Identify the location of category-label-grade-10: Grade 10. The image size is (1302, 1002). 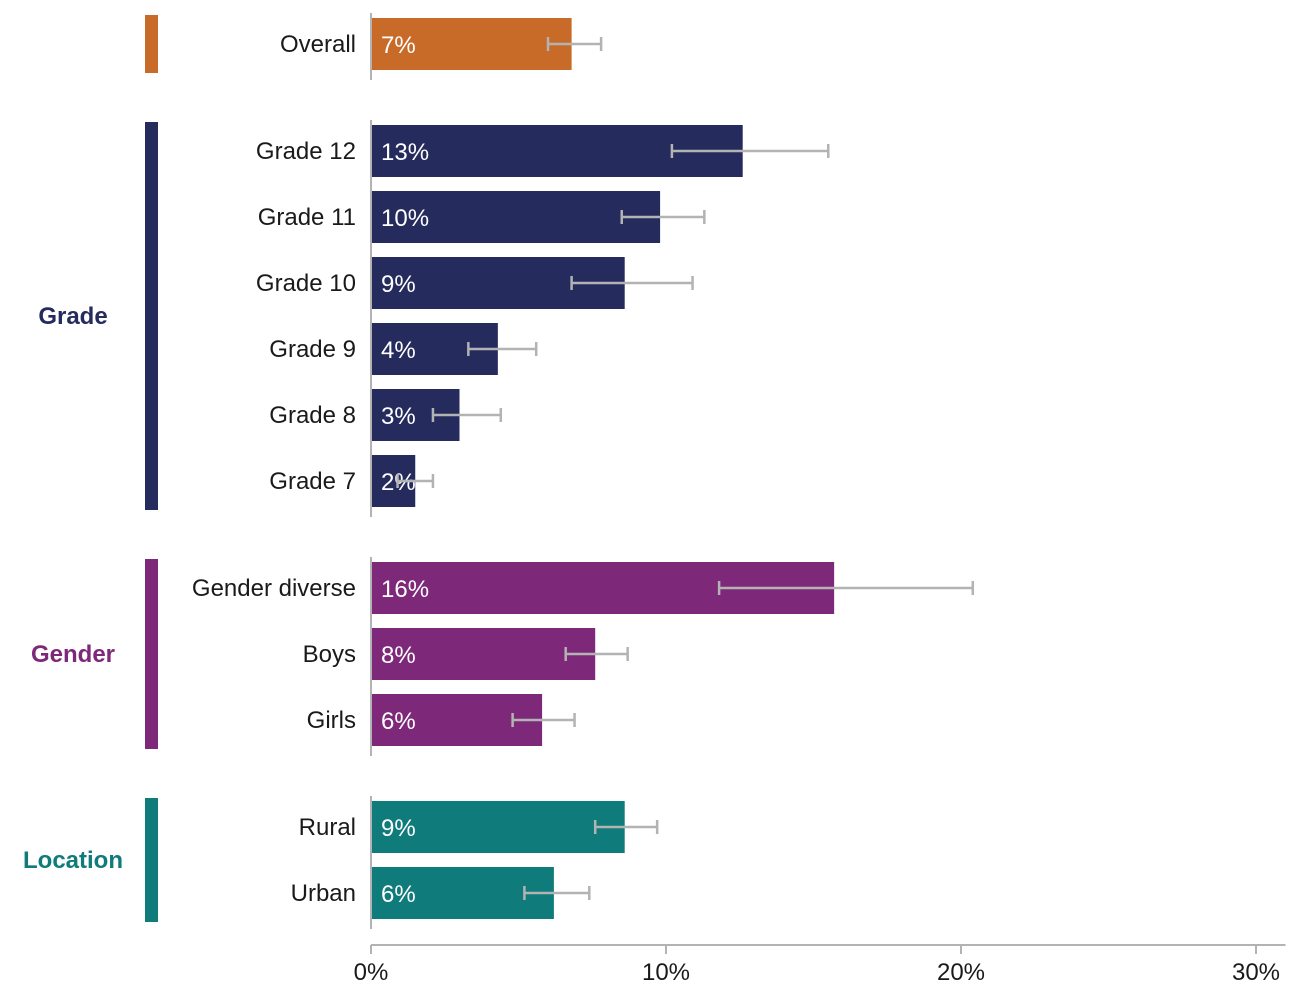
(306, 283).